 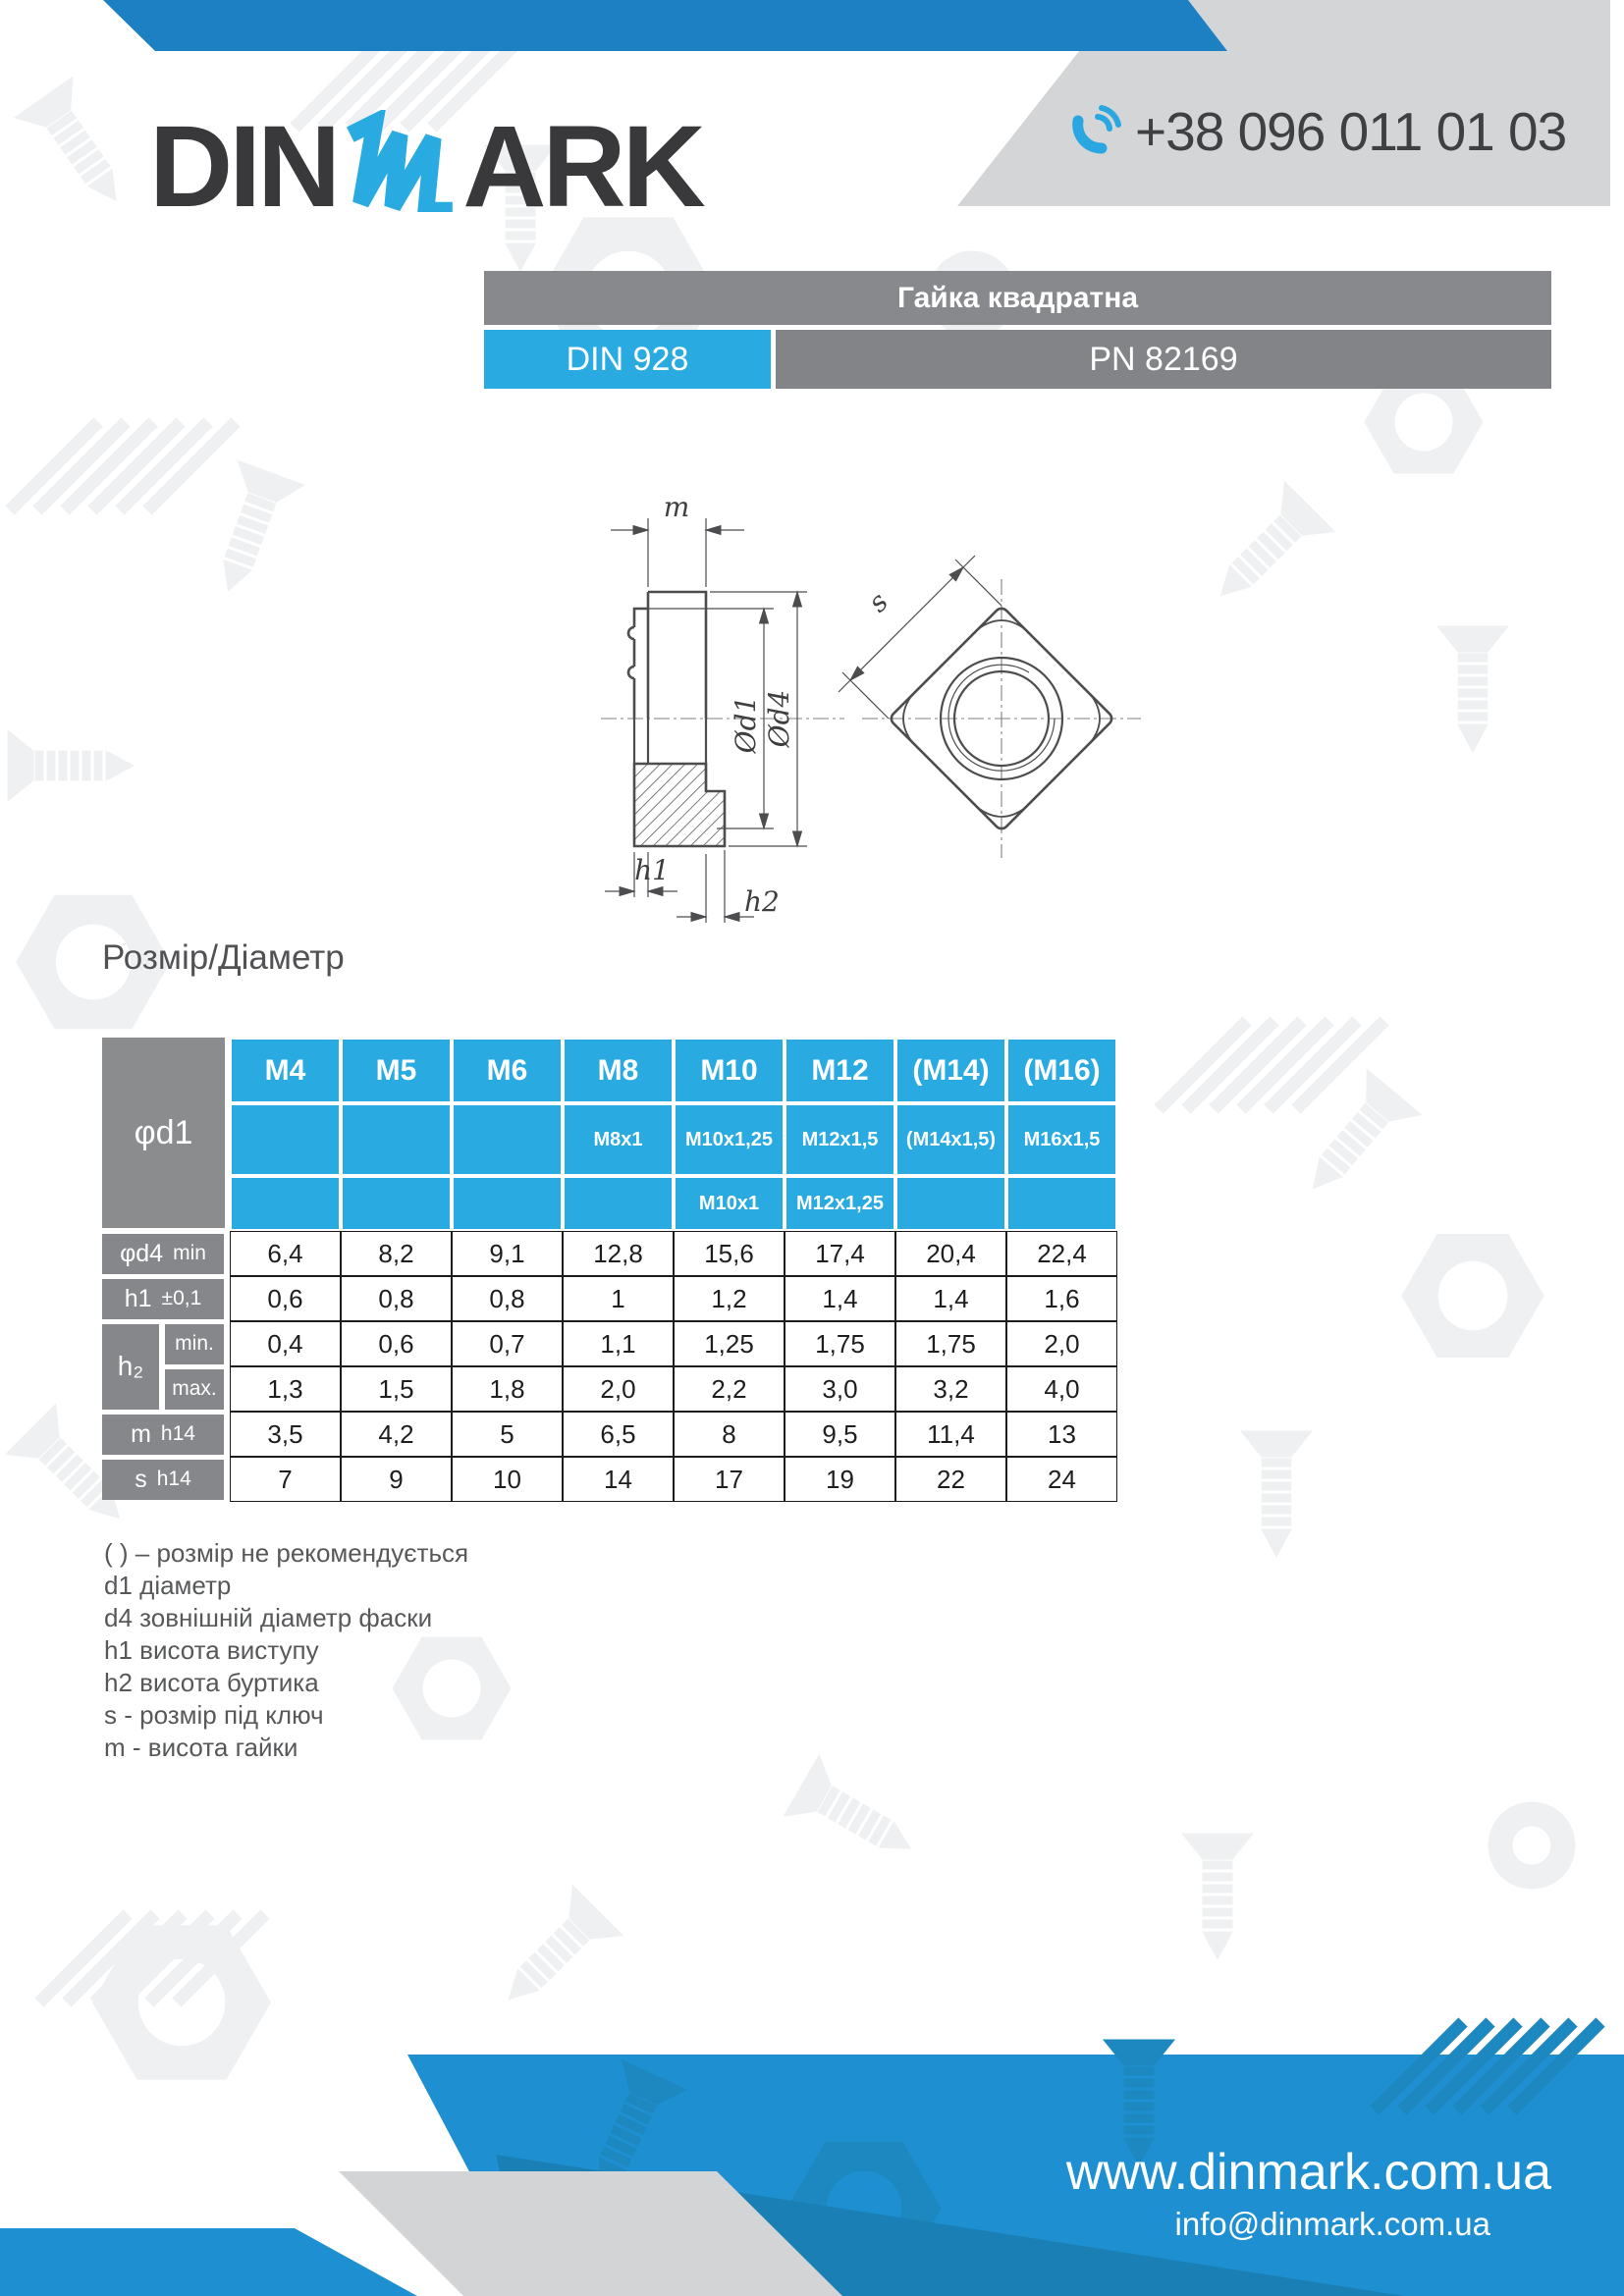 What do you see at coordinates (1061, 1434) in the screenshot?
I see `data-cell: 13` at bounding box center [1061, 1434].